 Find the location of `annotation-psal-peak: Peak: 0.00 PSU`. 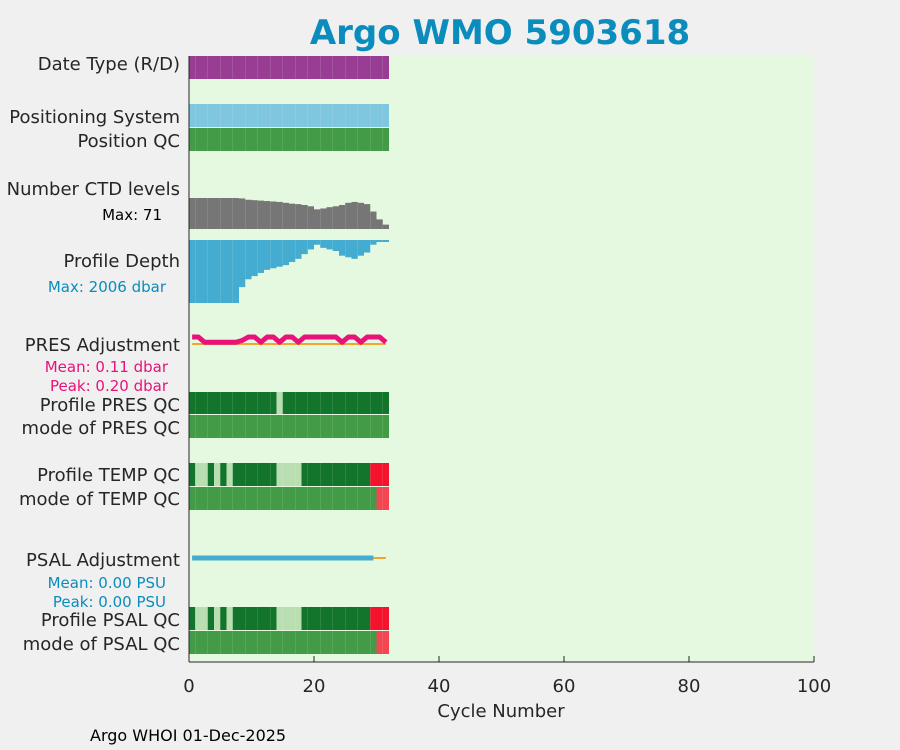

annotation-psal-peak: Peak: 0.00 PSU is located at coordinates (109, 602).